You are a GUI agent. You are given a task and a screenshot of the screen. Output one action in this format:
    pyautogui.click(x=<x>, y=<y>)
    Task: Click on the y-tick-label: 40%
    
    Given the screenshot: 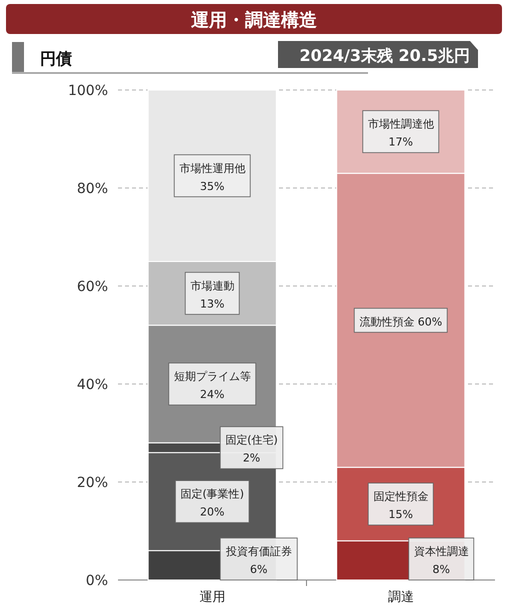 What is the action you would take?
    pyautogui.click(x=92, y=385)
    